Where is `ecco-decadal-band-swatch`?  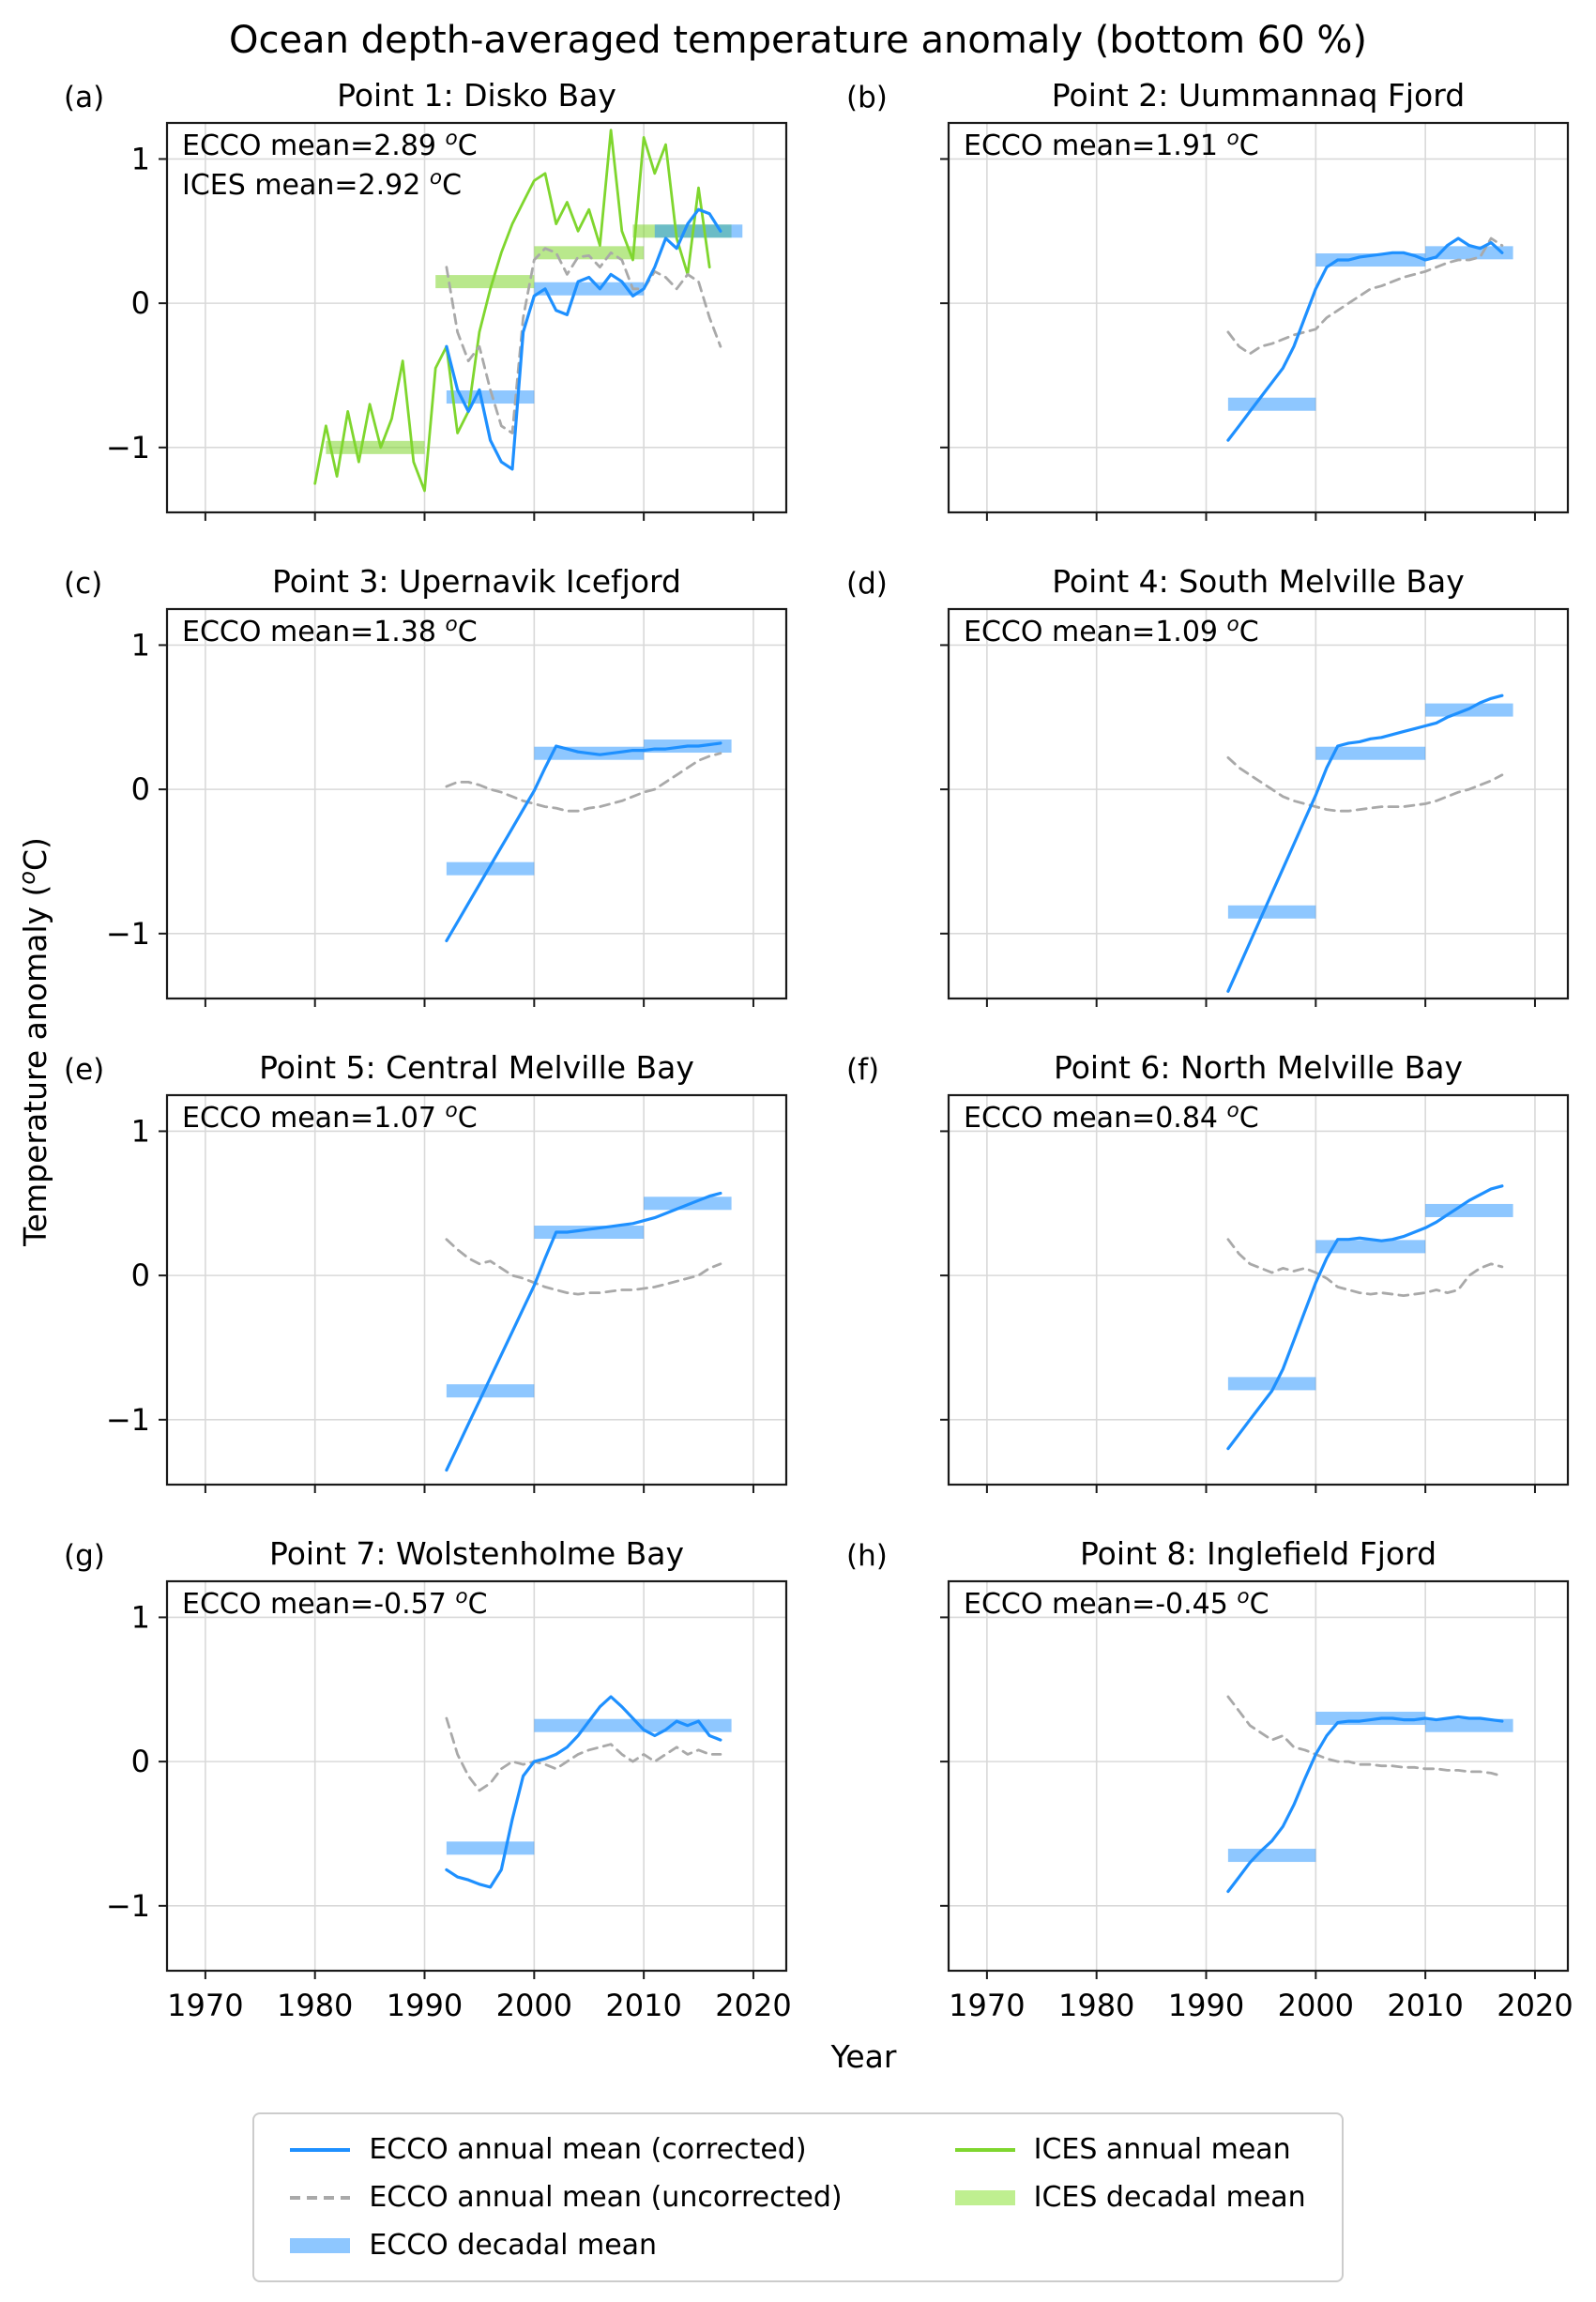 ecco-decadal-band-swatch is located at coordinates (320, 2245).